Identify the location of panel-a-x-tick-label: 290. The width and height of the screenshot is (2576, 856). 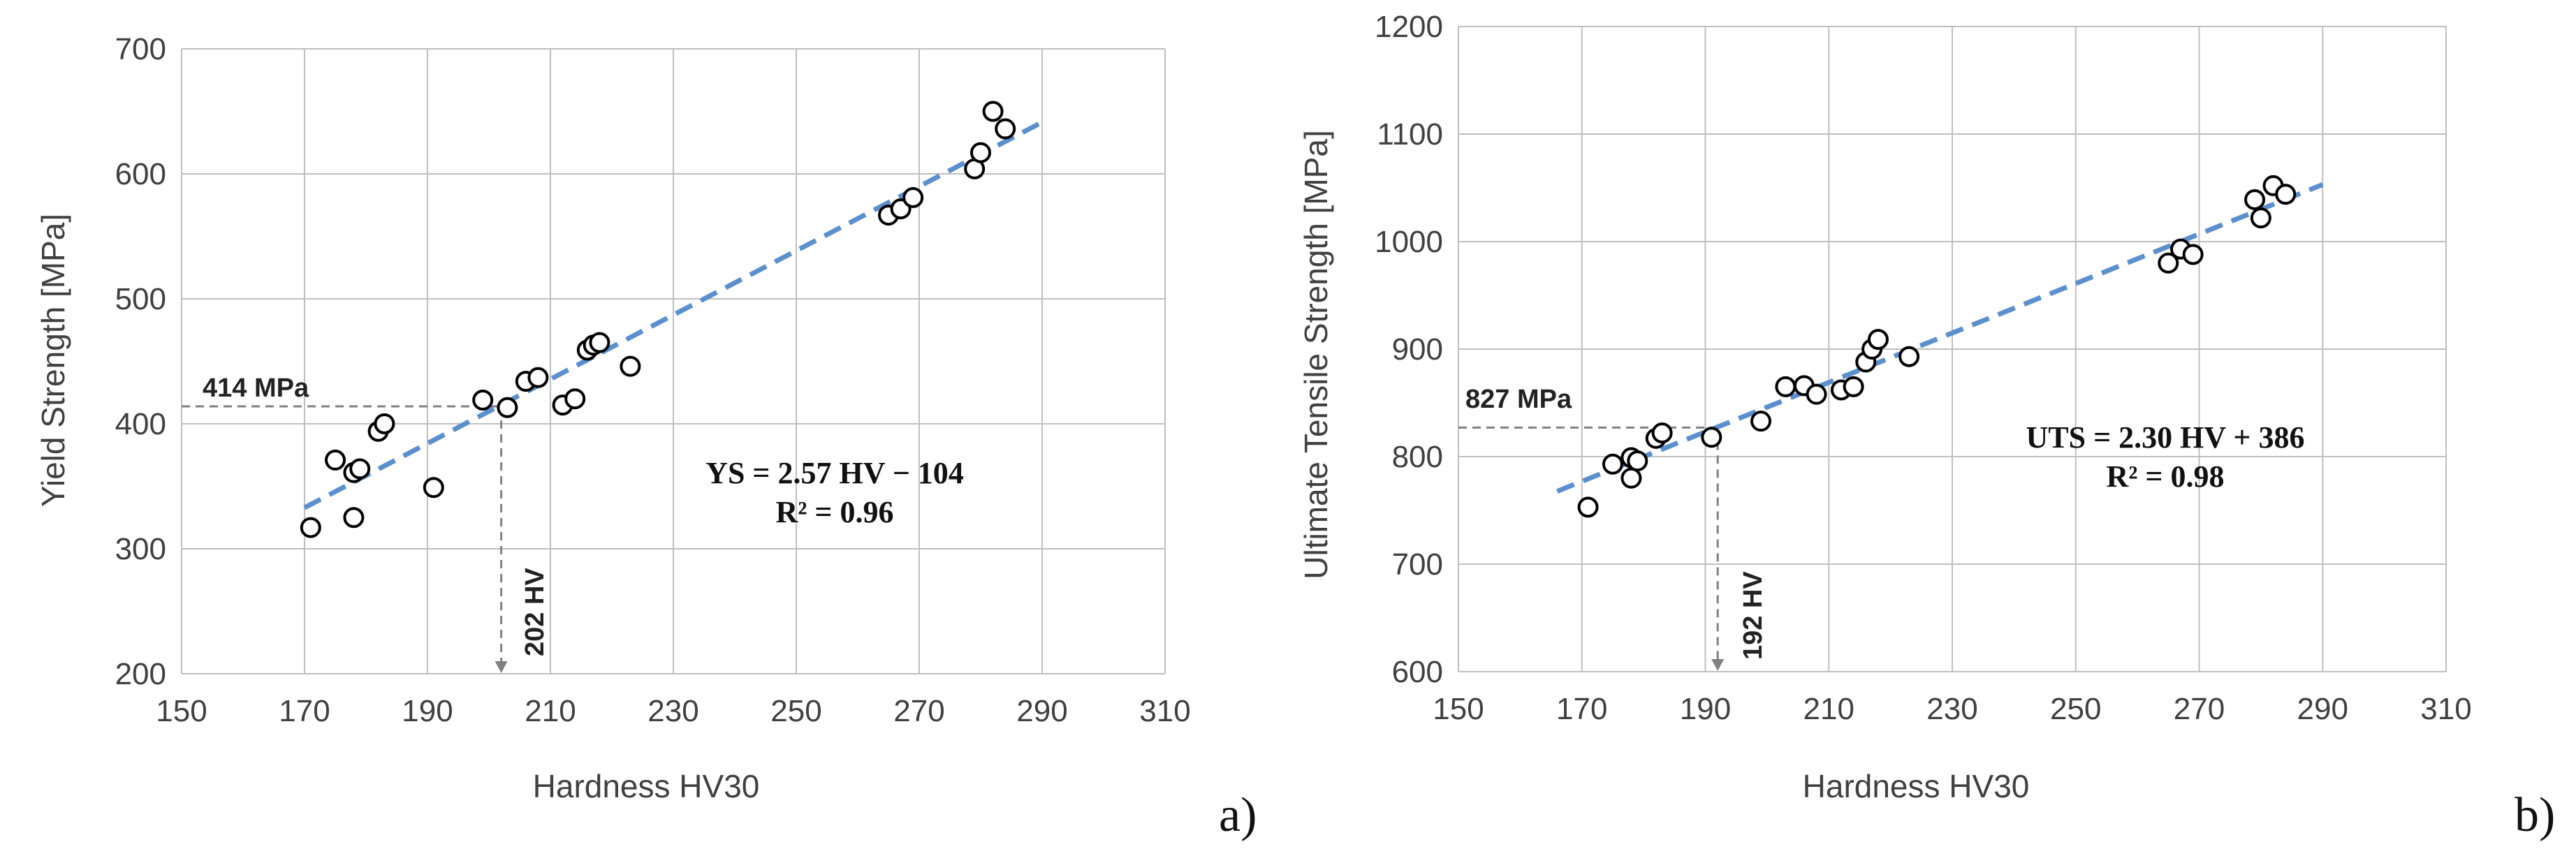
(1041, 711).